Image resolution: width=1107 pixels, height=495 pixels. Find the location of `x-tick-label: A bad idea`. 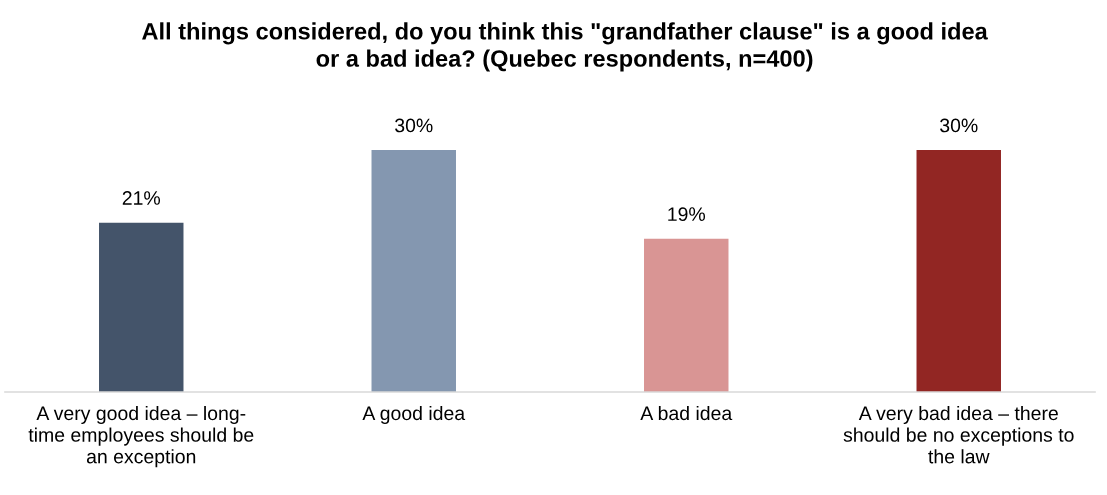

x-tick-label: A bad idea is located at coordinates (686, 413).